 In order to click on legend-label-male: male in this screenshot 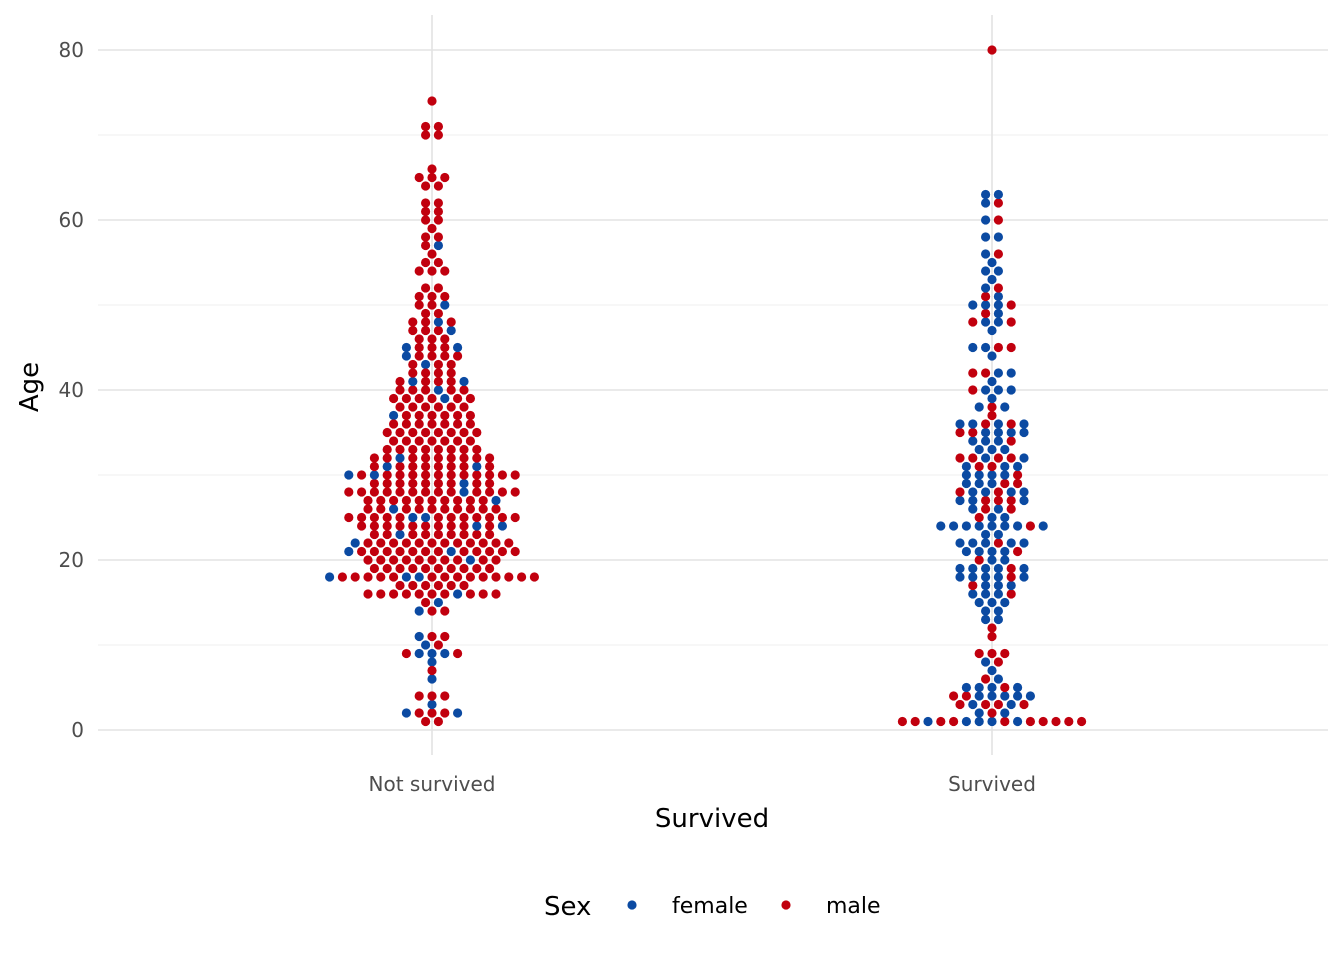, I will do `click(853, 906)`.